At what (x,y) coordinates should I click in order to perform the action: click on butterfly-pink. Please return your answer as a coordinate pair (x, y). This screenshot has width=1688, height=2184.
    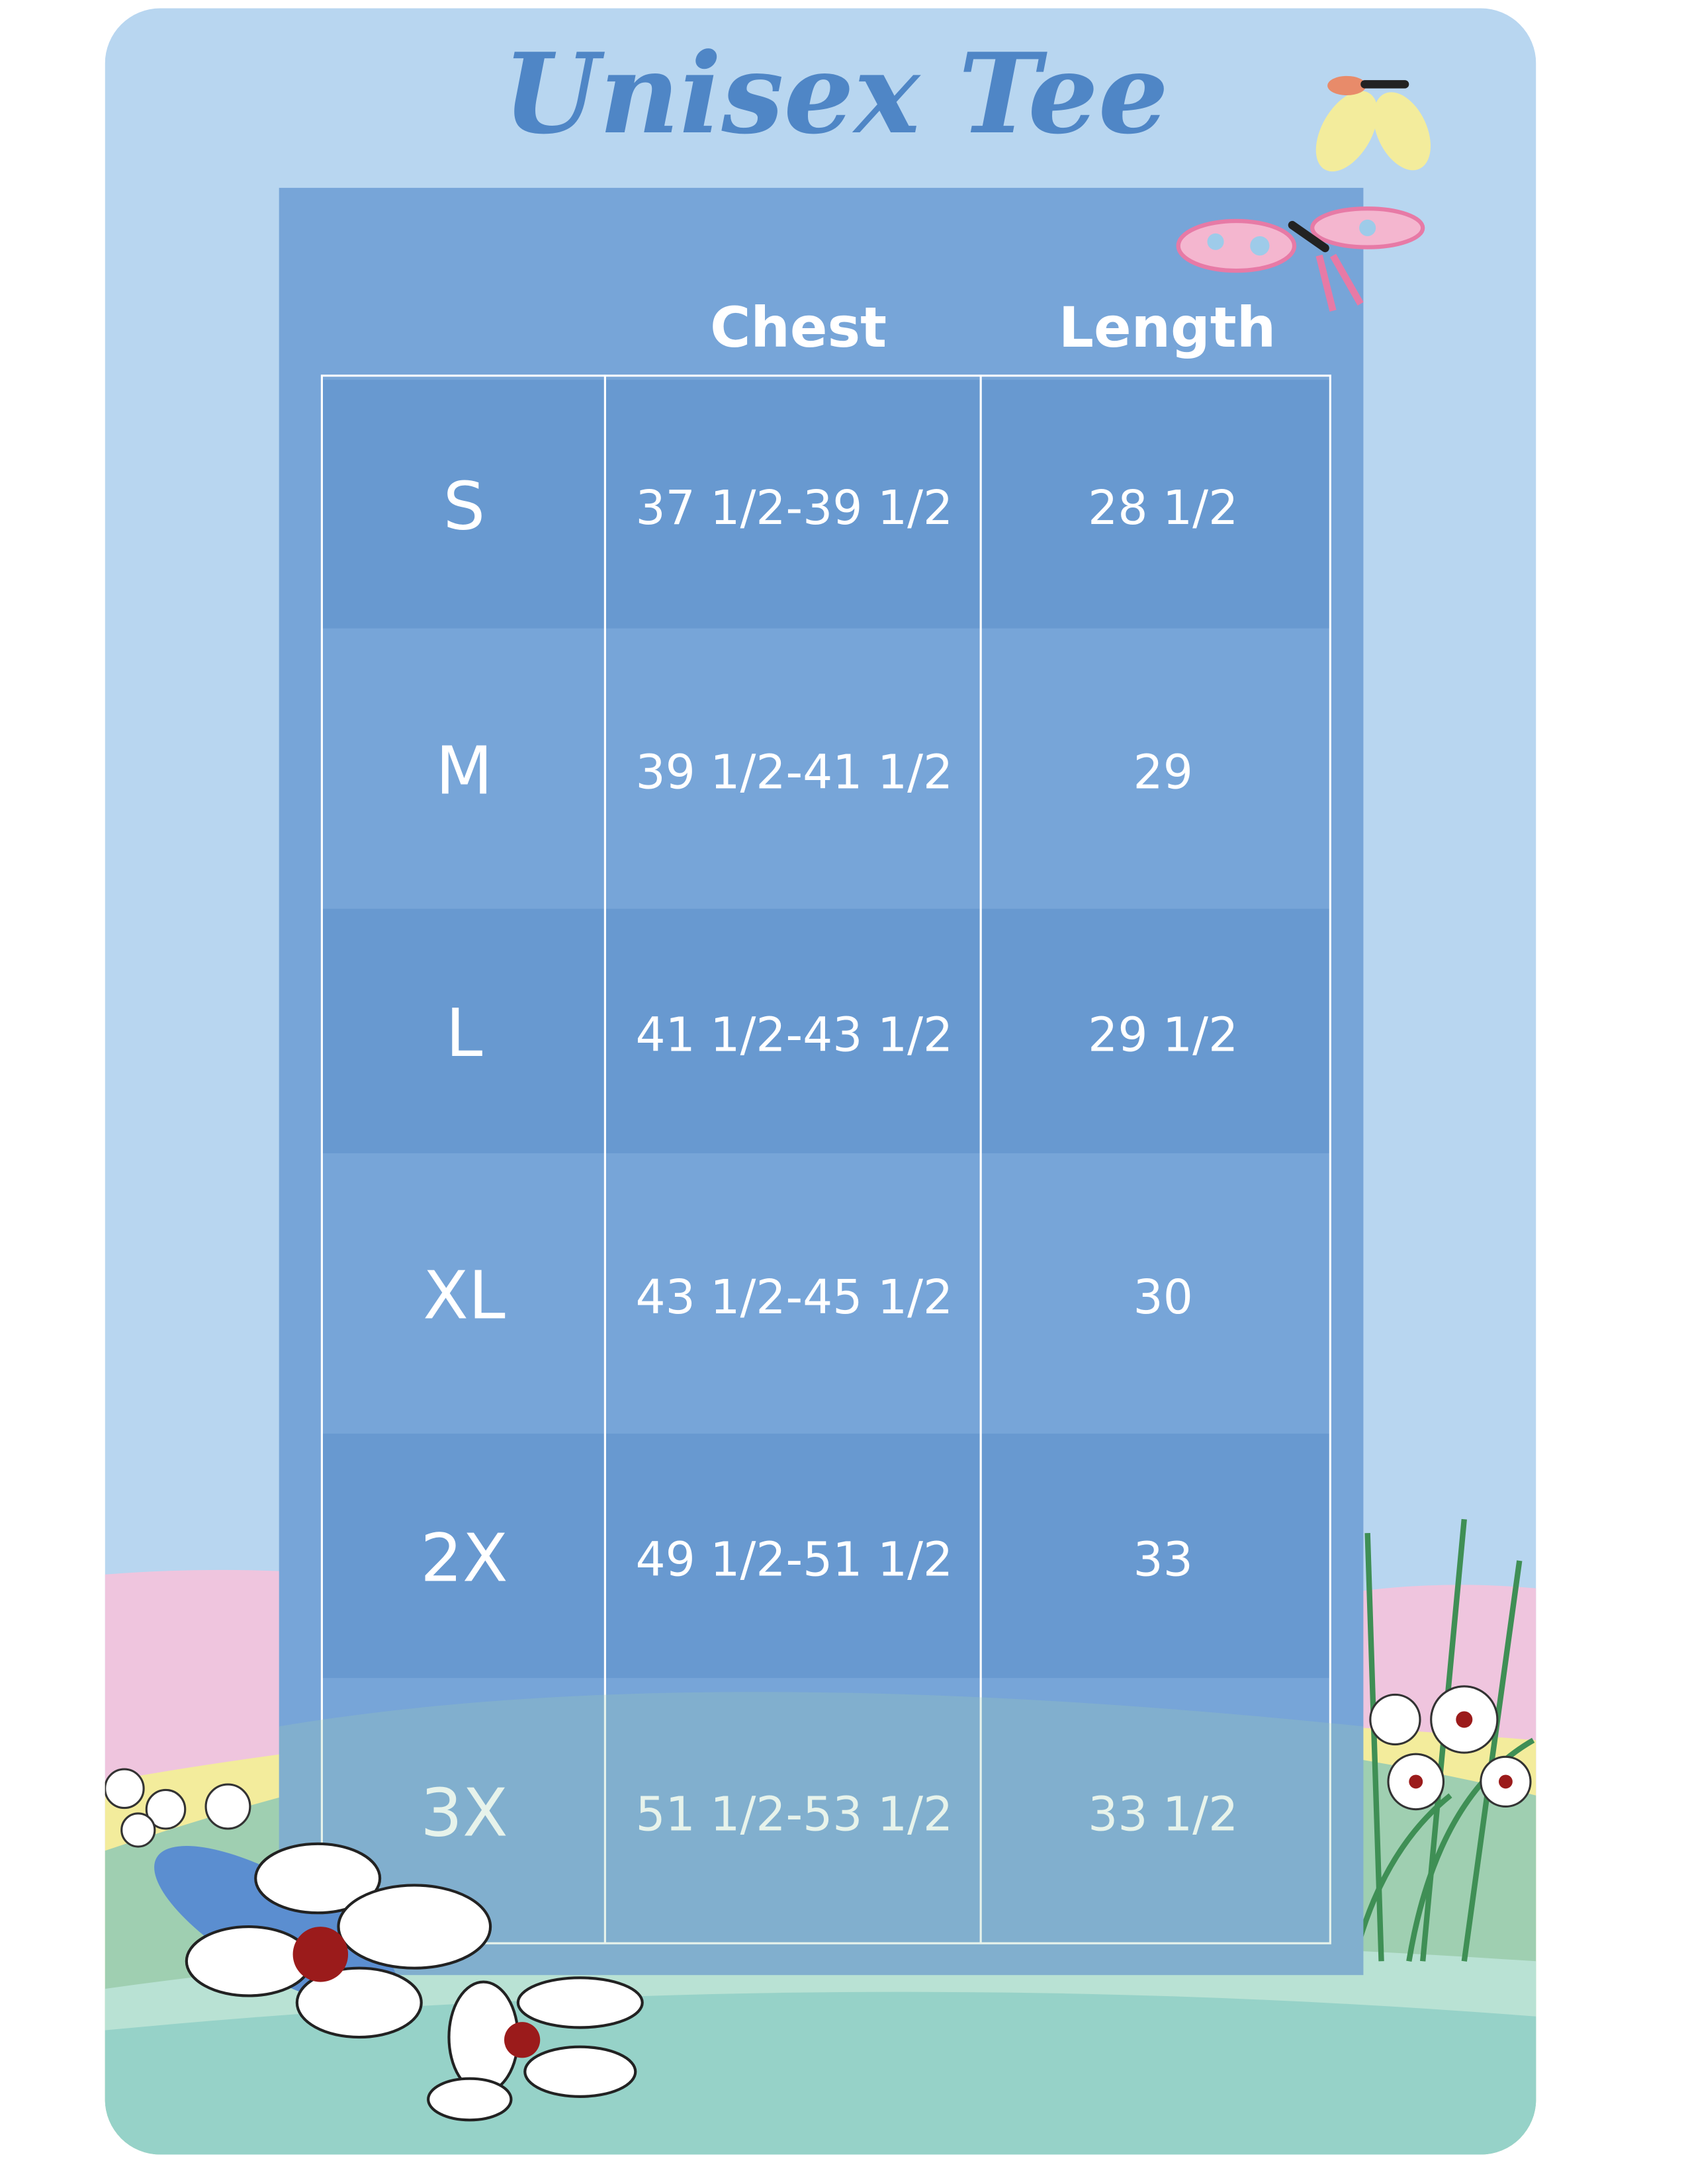
    Looking at the image, I should click on (1300, 259).